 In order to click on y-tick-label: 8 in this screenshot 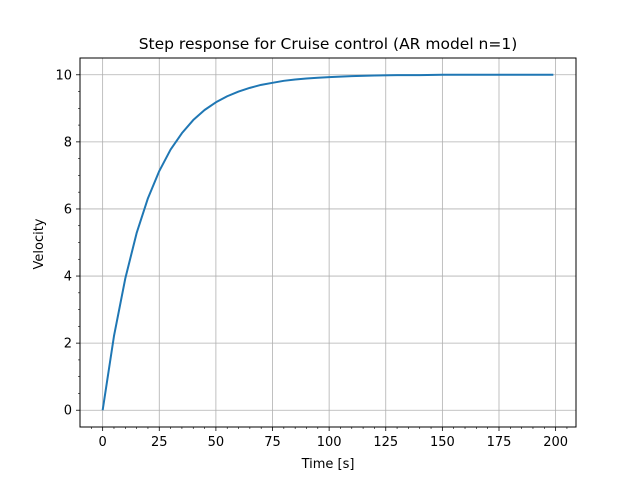, I will do `click(68, 142)`.